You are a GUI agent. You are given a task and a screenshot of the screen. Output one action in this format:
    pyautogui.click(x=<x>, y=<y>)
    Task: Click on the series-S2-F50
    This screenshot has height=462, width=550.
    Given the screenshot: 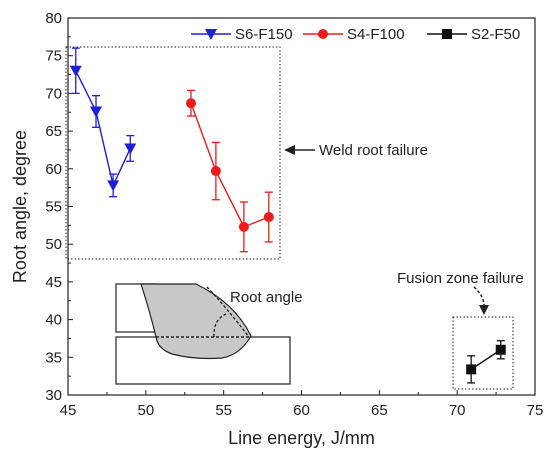 What is the action you would take?
    pyautogui.click(x=486, y=362)
    